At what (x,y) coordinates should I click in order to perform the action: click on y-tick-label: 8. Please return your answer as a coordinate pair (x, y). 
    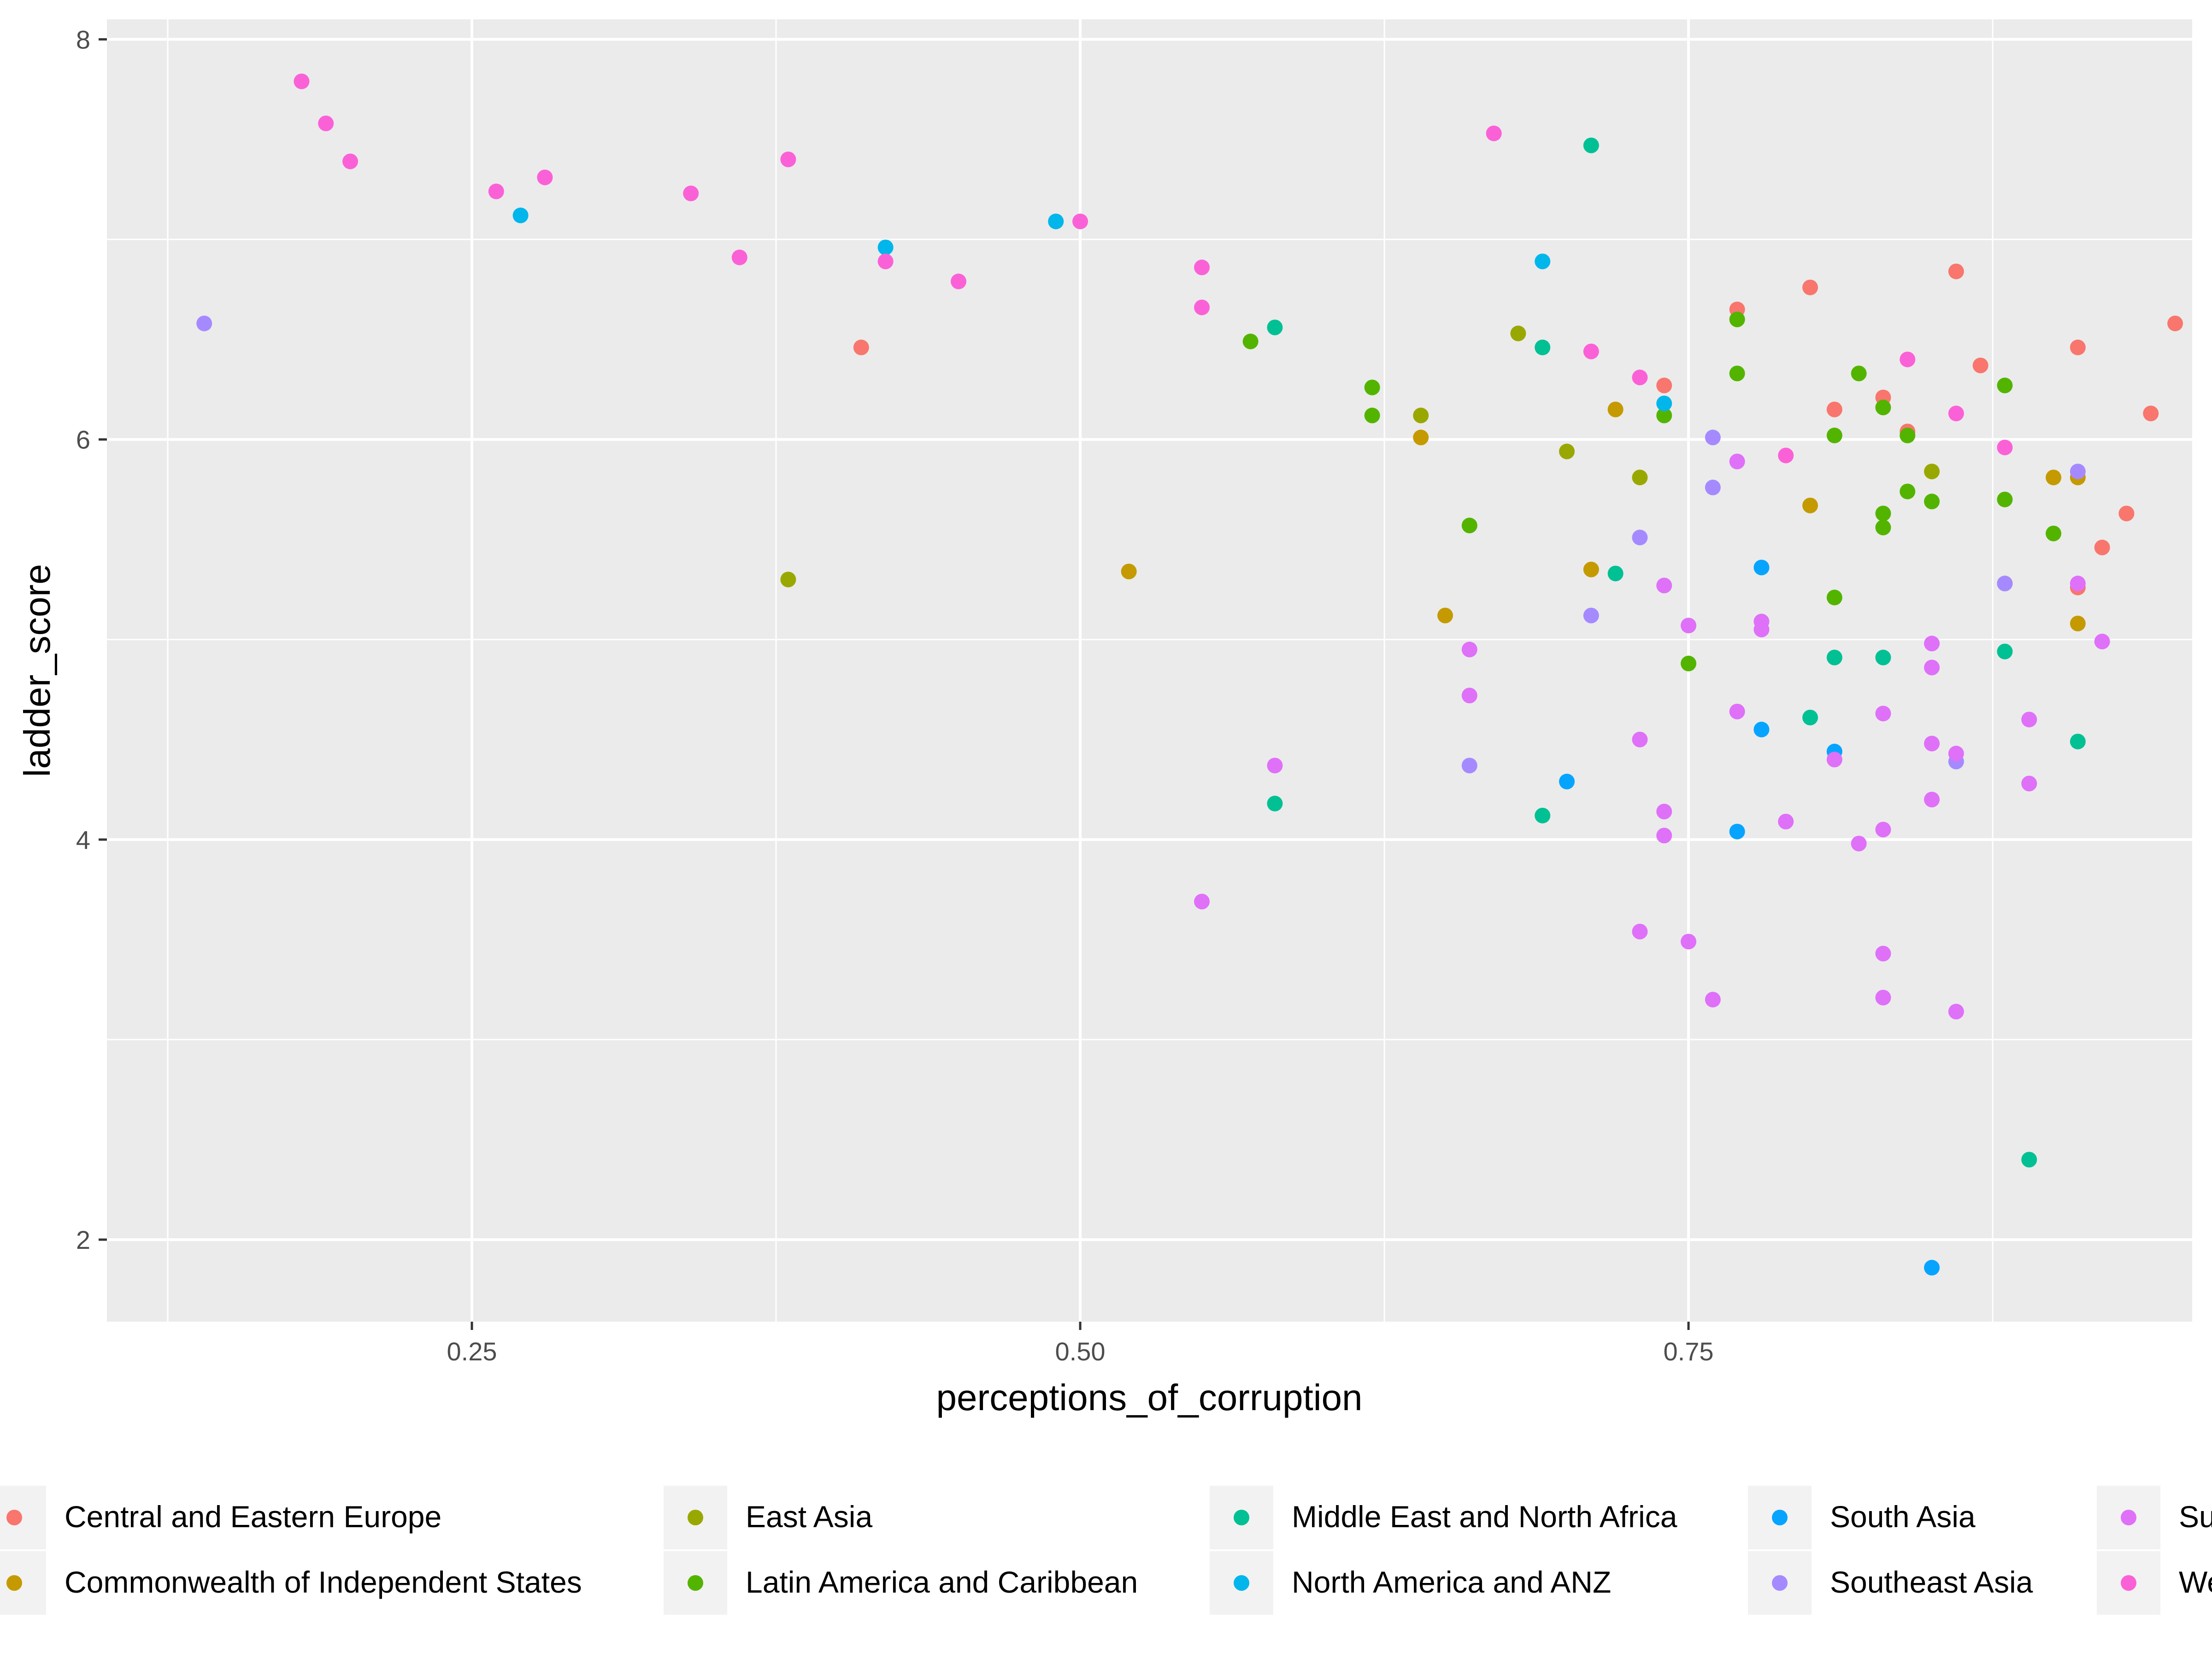
    Looking at the image, I should click on (83, 39).